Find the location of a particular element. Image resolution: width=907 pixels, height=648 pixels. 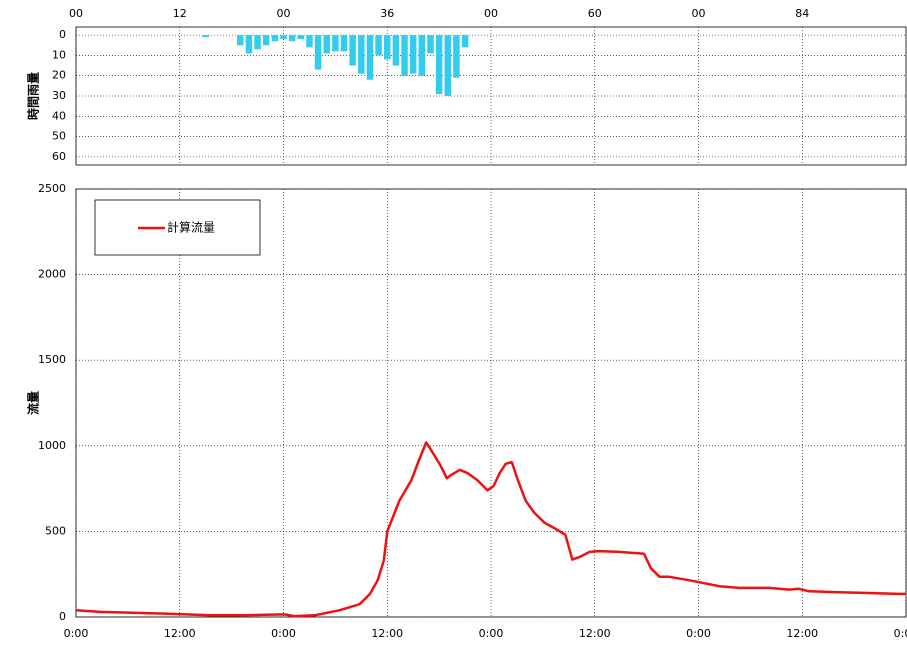

x-tick-label: 36 is located at coordinates (387, 13).